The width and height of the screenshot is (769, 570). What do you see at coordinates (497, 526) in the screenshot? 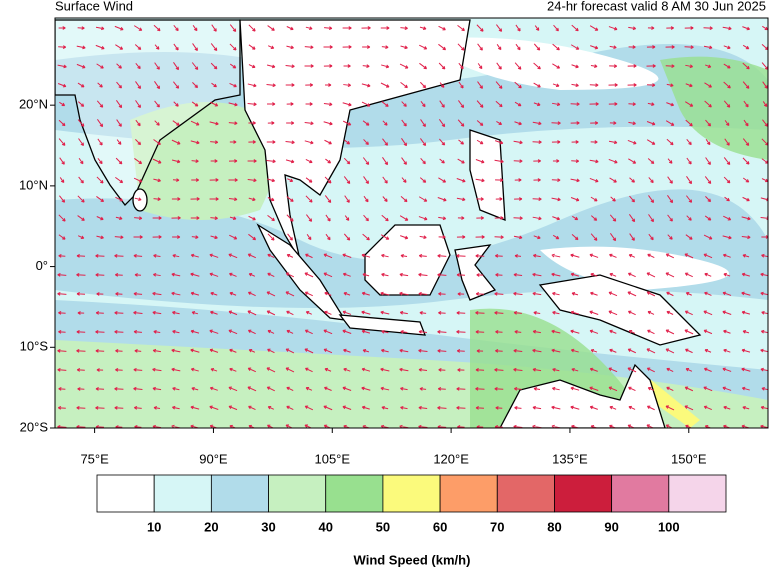
I see `colorbar-level: 70` at bounding box center [497, 526].